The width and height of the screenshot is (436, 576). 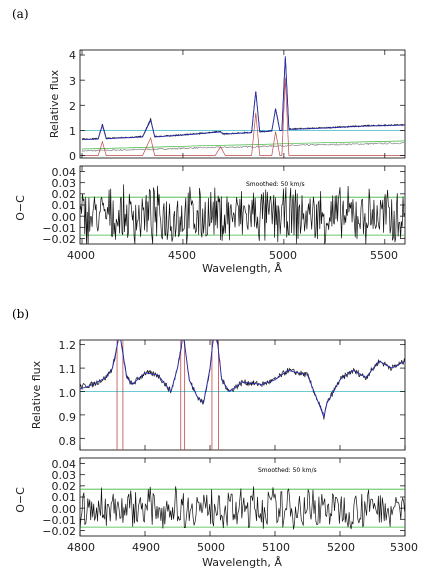 I want to click on ytick-label: 3, so click(x=72, y=81).